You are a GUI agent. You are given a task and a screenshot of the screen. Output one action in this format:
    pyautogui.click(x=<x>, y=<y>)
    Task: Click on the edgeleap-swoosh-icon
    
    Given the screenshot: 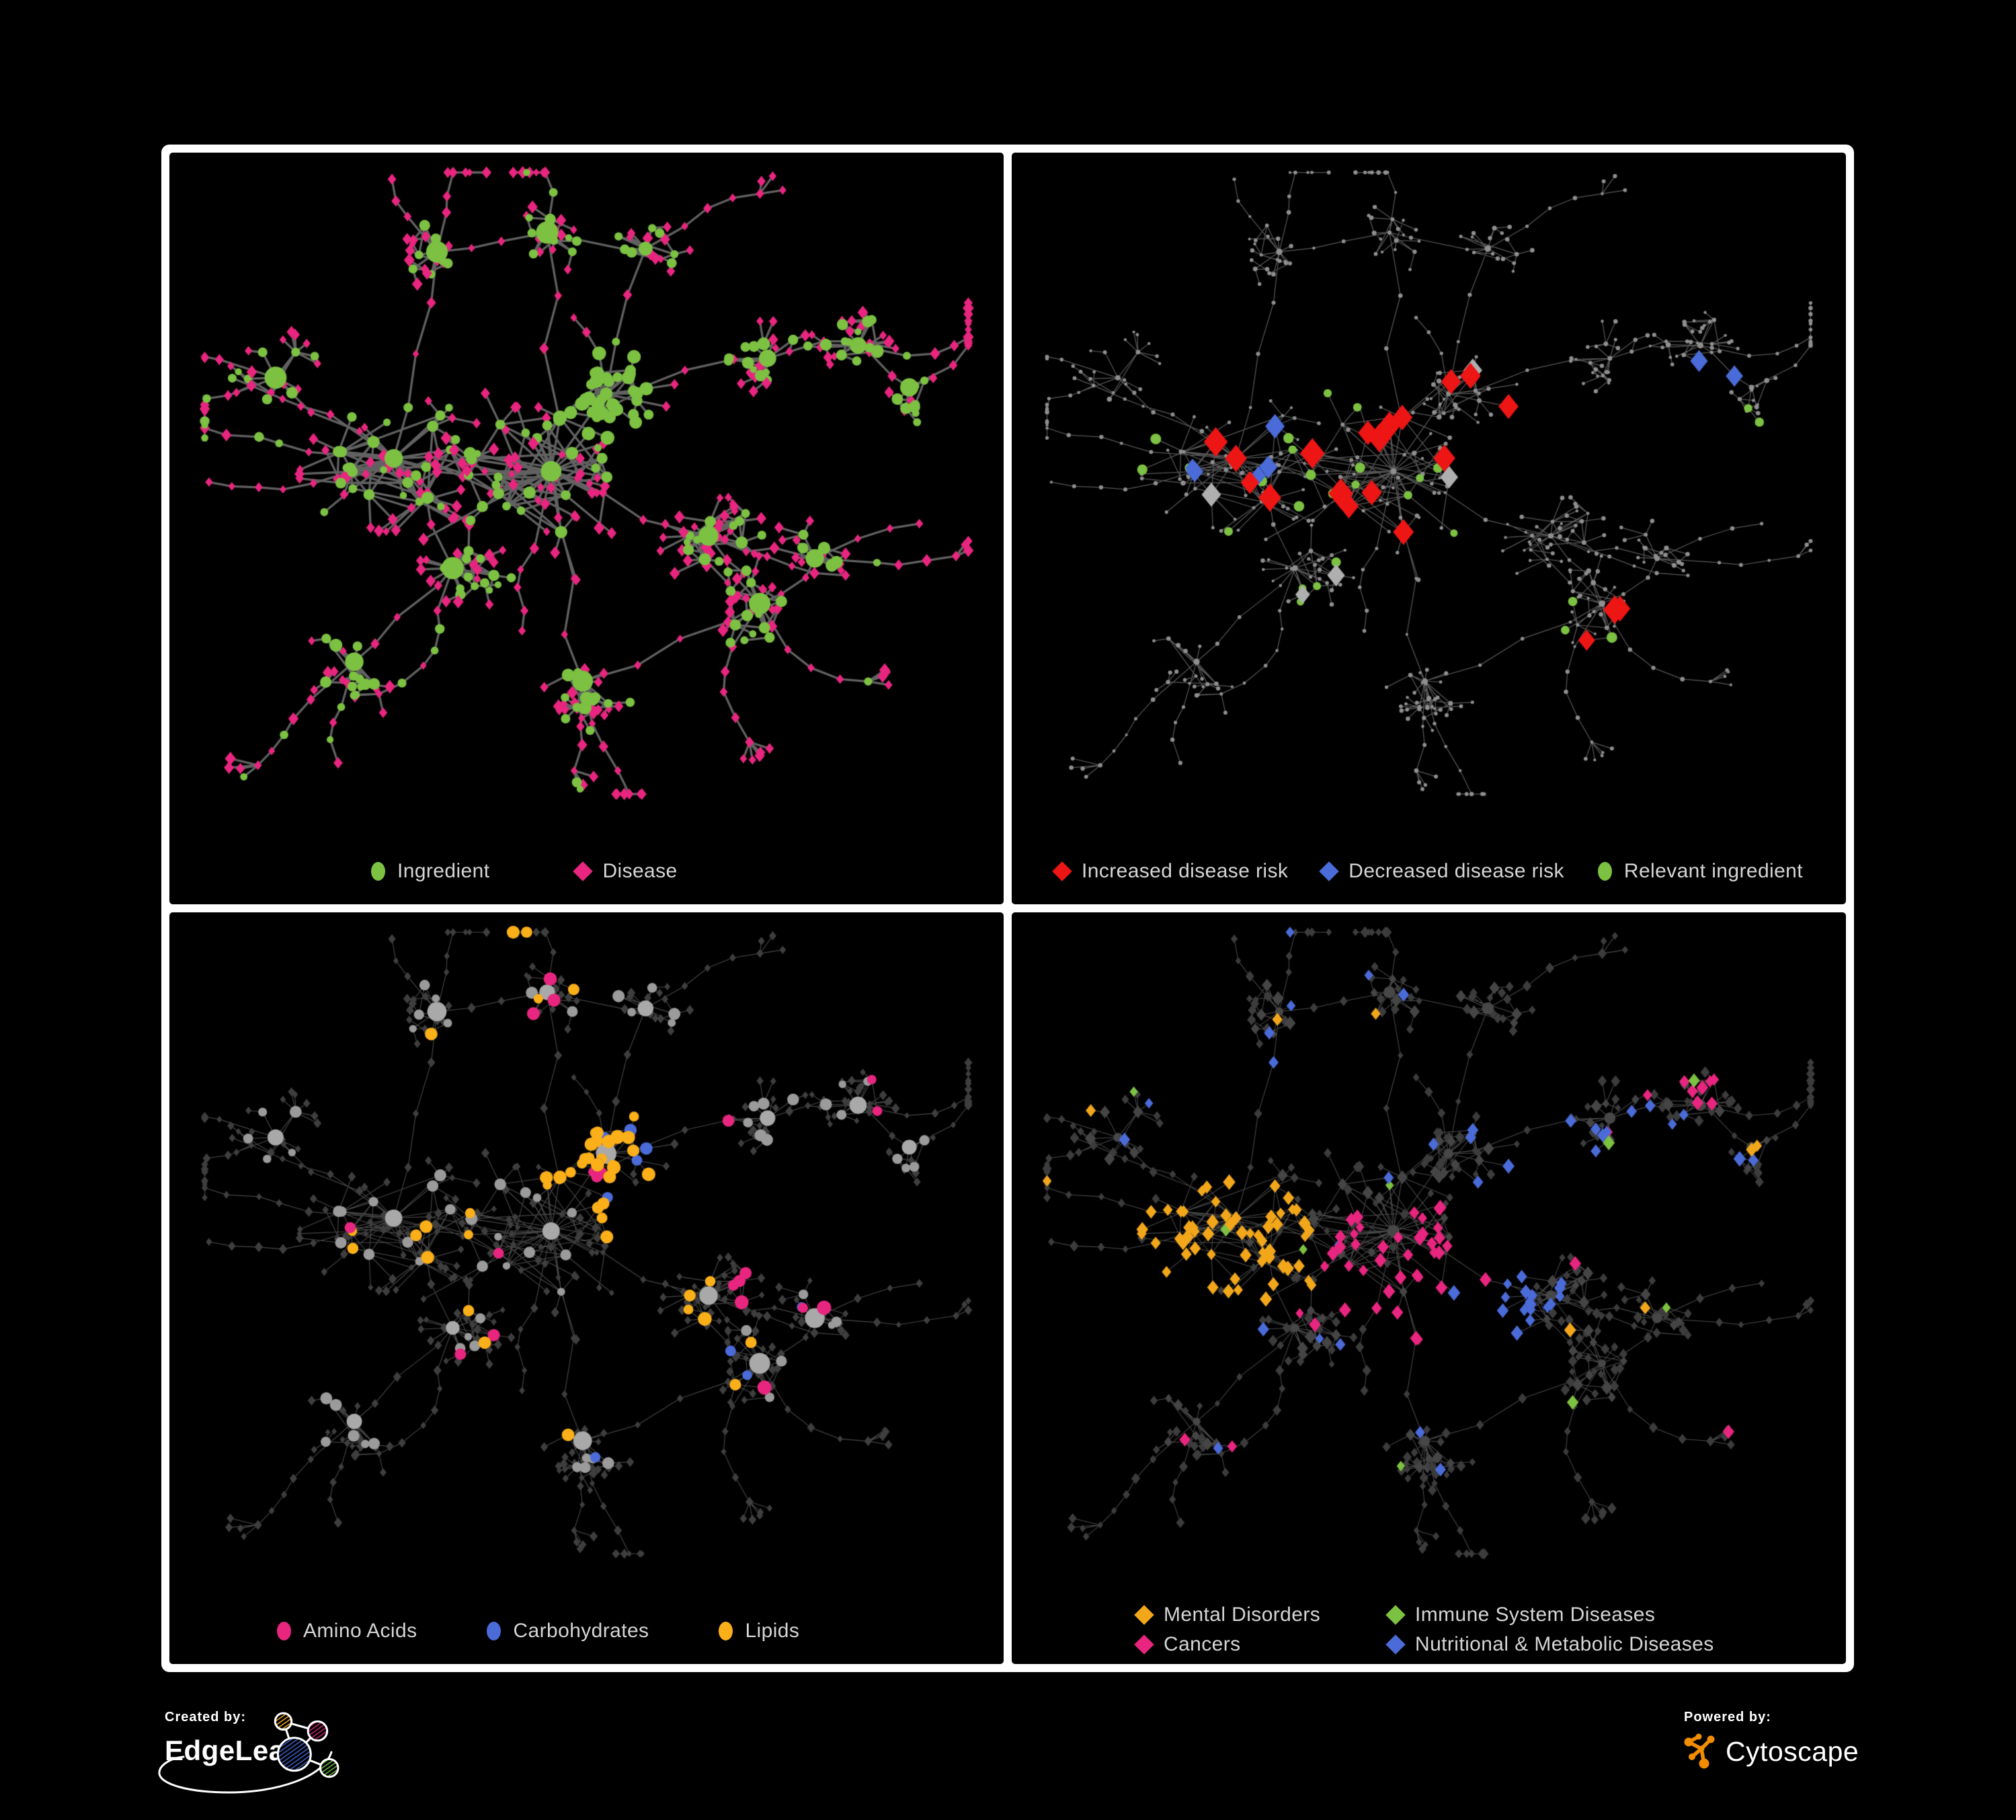 What is the action you would take?
    pyautogui.click(x=245, y=1772)
    